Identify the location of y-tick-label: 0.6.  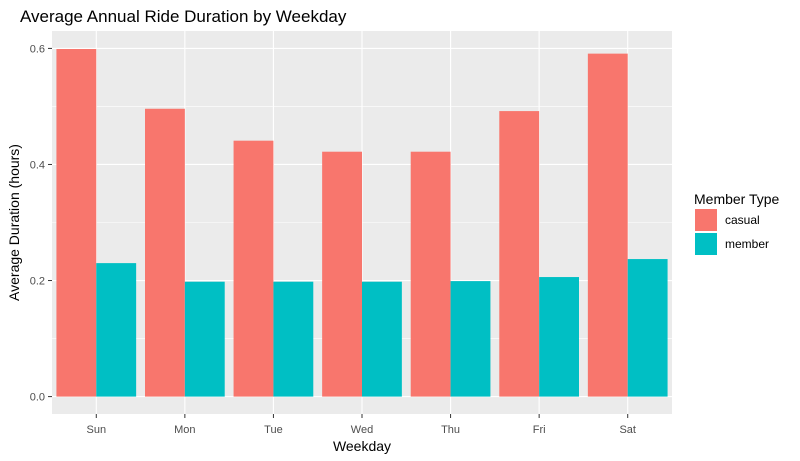
(37, 49).